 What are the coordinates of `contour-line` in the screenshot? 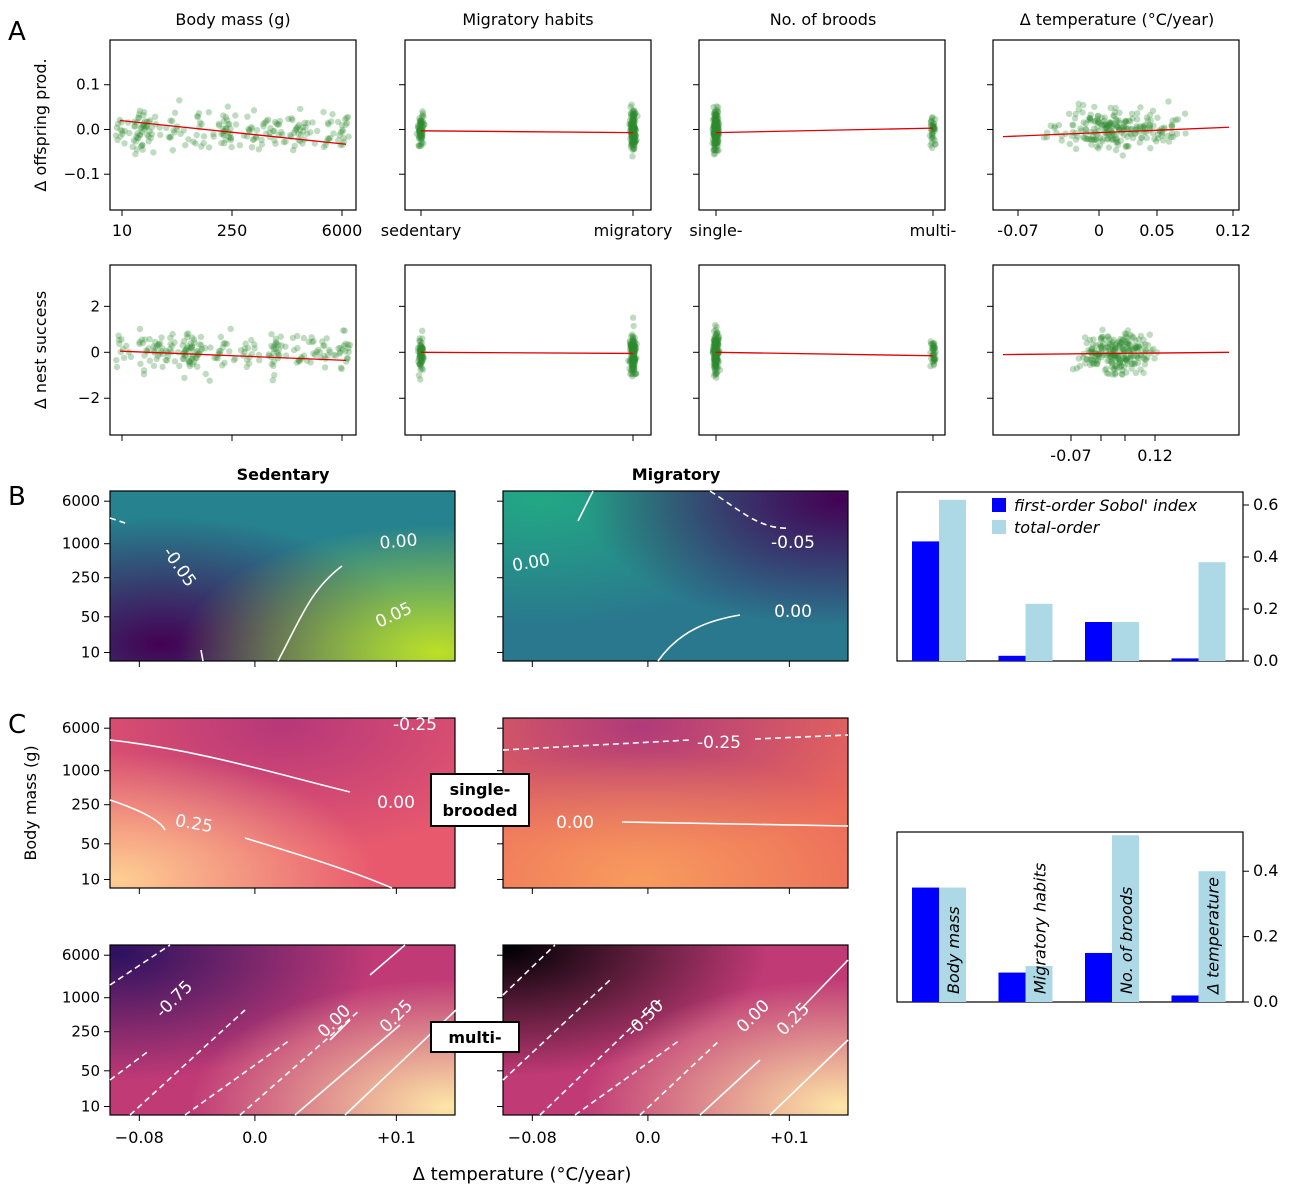 It's located at (600, 1057).